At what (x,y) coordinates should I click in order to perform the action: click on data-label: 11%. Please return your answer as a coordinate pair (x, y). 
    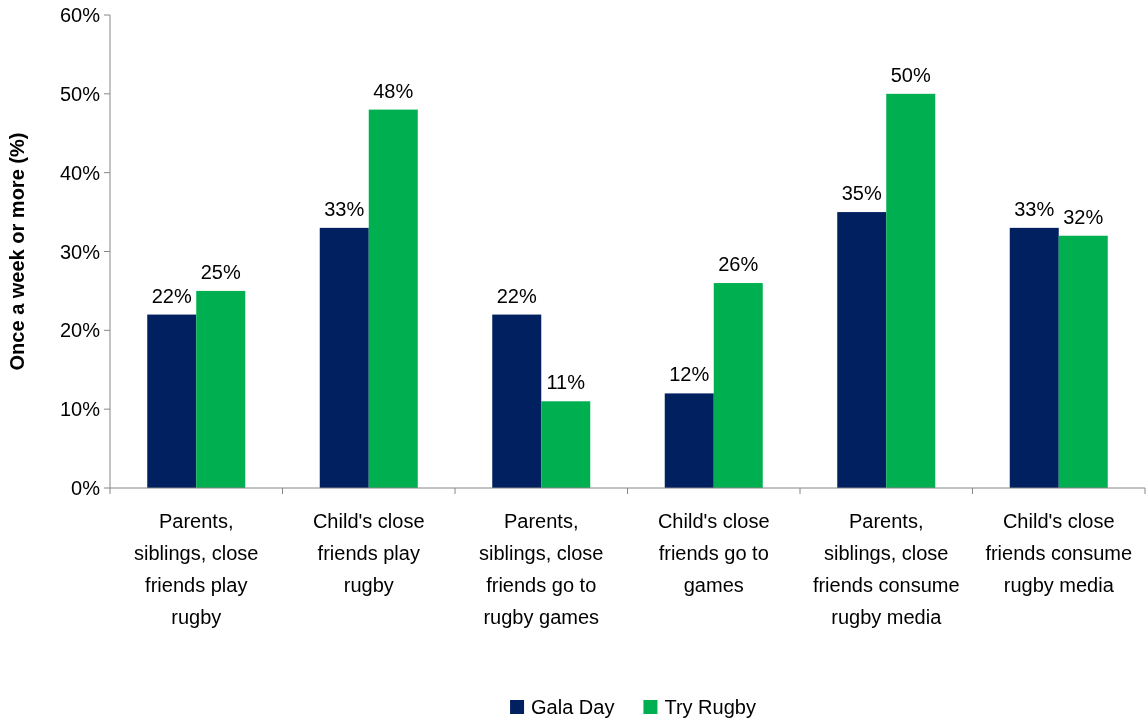
    Looking at the image, I should click on (566, 382).